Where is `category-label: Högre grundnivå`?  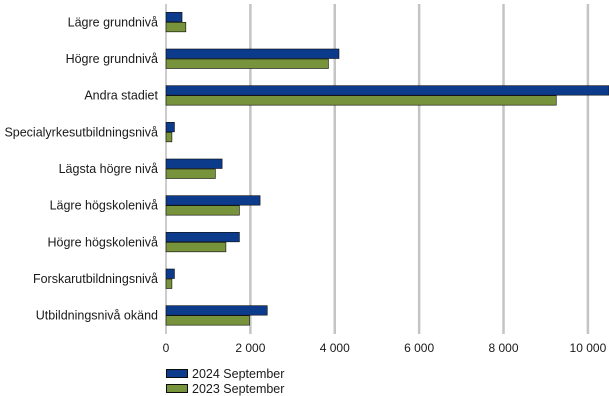 category-label: Högre grundnivå is located at coordinates (112, 59).